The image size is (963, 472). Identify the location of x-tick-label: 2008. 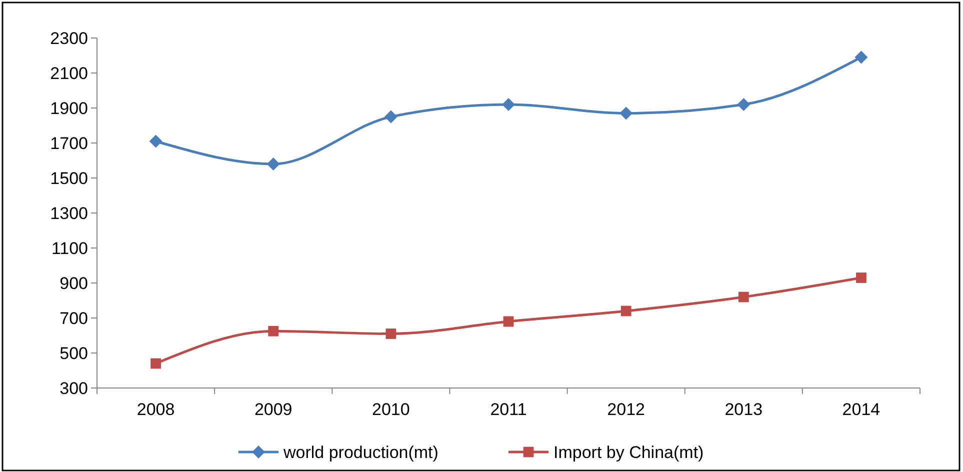
(155, 409).